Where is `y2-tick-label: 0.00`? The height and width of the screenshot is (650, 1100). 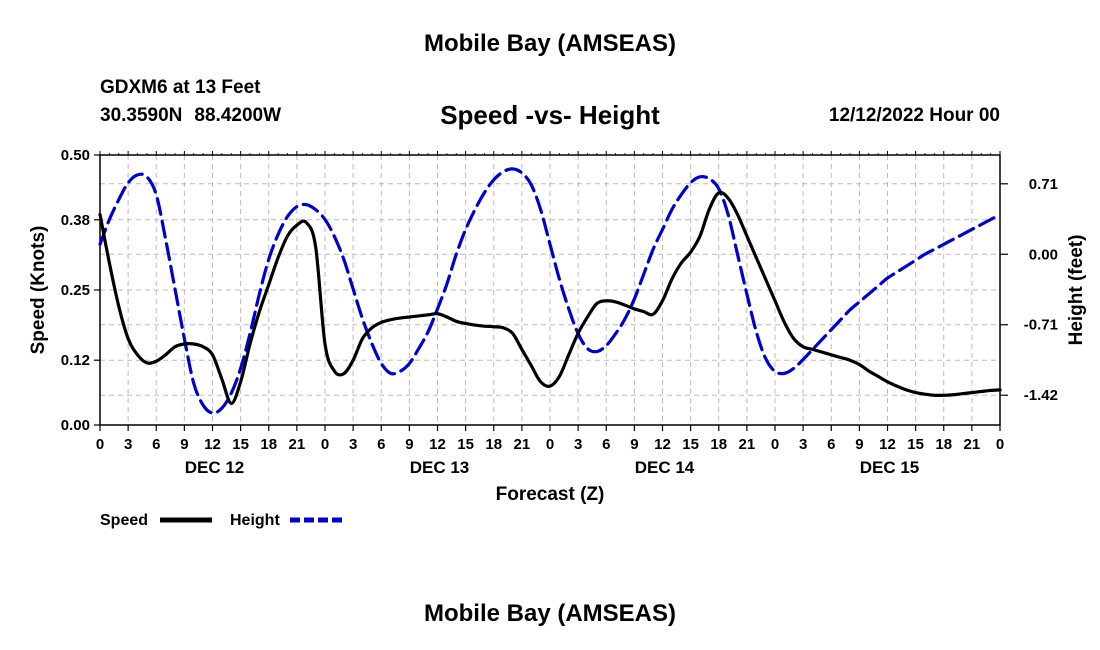
y2-tick-label: 0.00 is located at coordinates (1043, 254).